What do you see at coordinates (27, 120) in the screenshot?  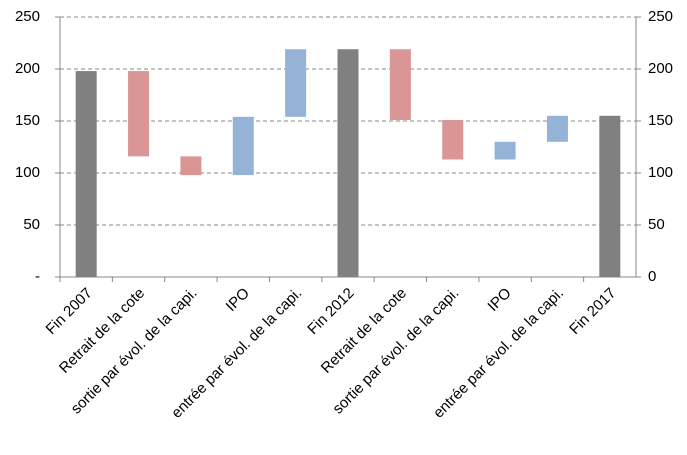 I see `y-tick-label: 150` at bounding box center [27, 120].